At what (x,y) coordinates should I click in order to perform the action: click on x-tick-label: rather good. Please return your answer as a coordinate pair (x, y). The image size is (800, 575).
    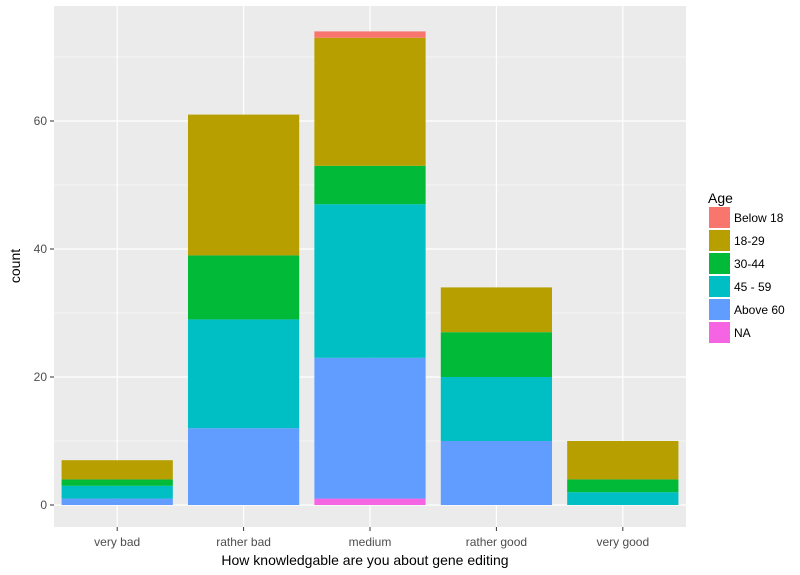
    Looking at the image, I should click on (496, 542).